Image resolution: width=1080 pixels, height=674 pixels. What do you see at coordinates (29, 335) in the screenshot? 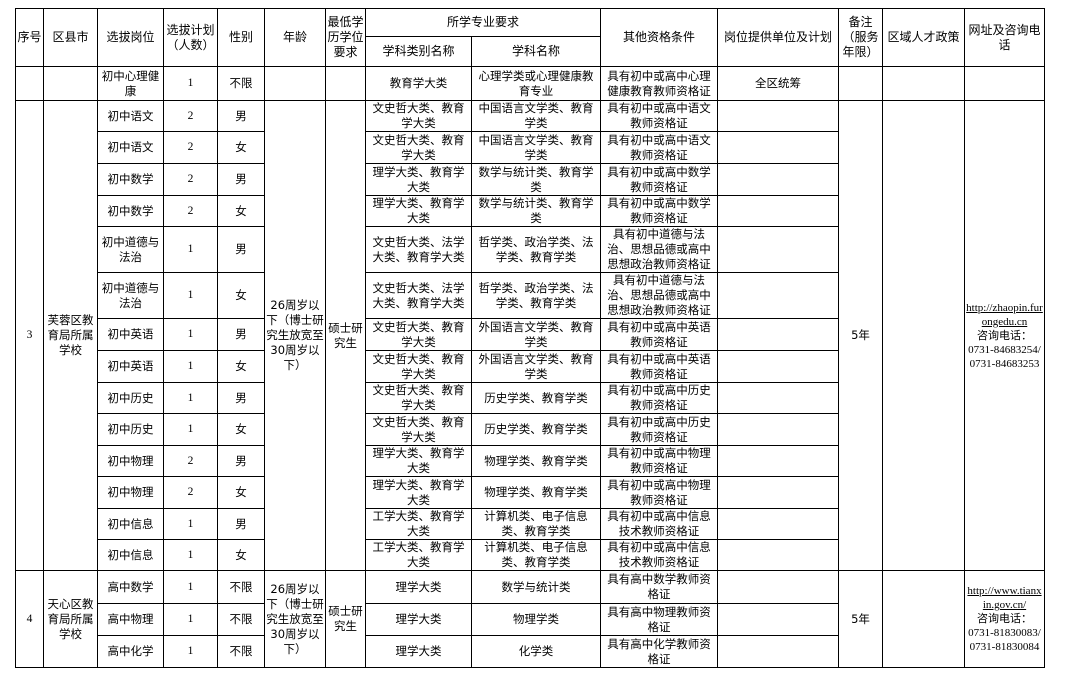
I see `seq-cell-text: 3` at bounding box center [29, 335].